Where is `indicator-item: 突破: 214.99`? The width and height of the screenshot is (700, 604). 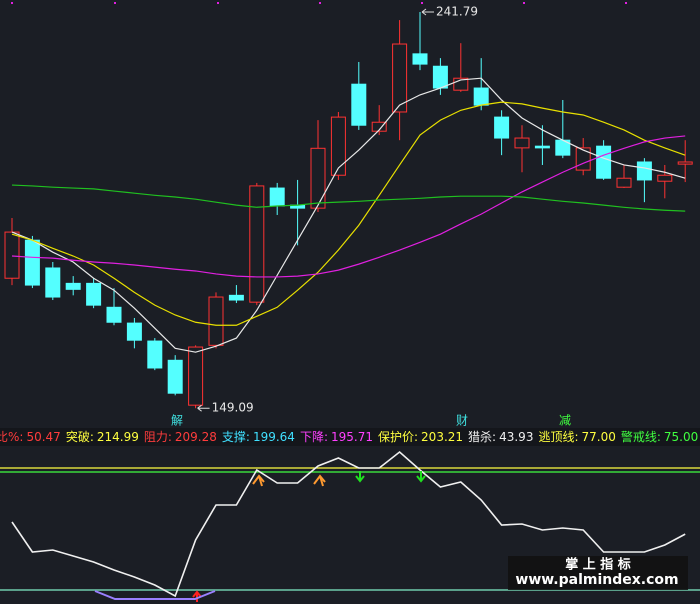
indicator-item: 突破: 214.99 is located at coordinates (102, 436).